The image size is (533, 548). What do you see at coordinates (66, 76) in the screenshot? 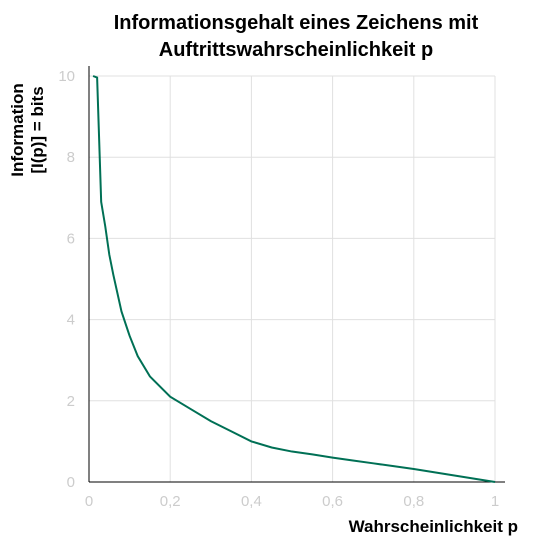
I see `y-tick-label: 10` at bounding box center [66, 76].